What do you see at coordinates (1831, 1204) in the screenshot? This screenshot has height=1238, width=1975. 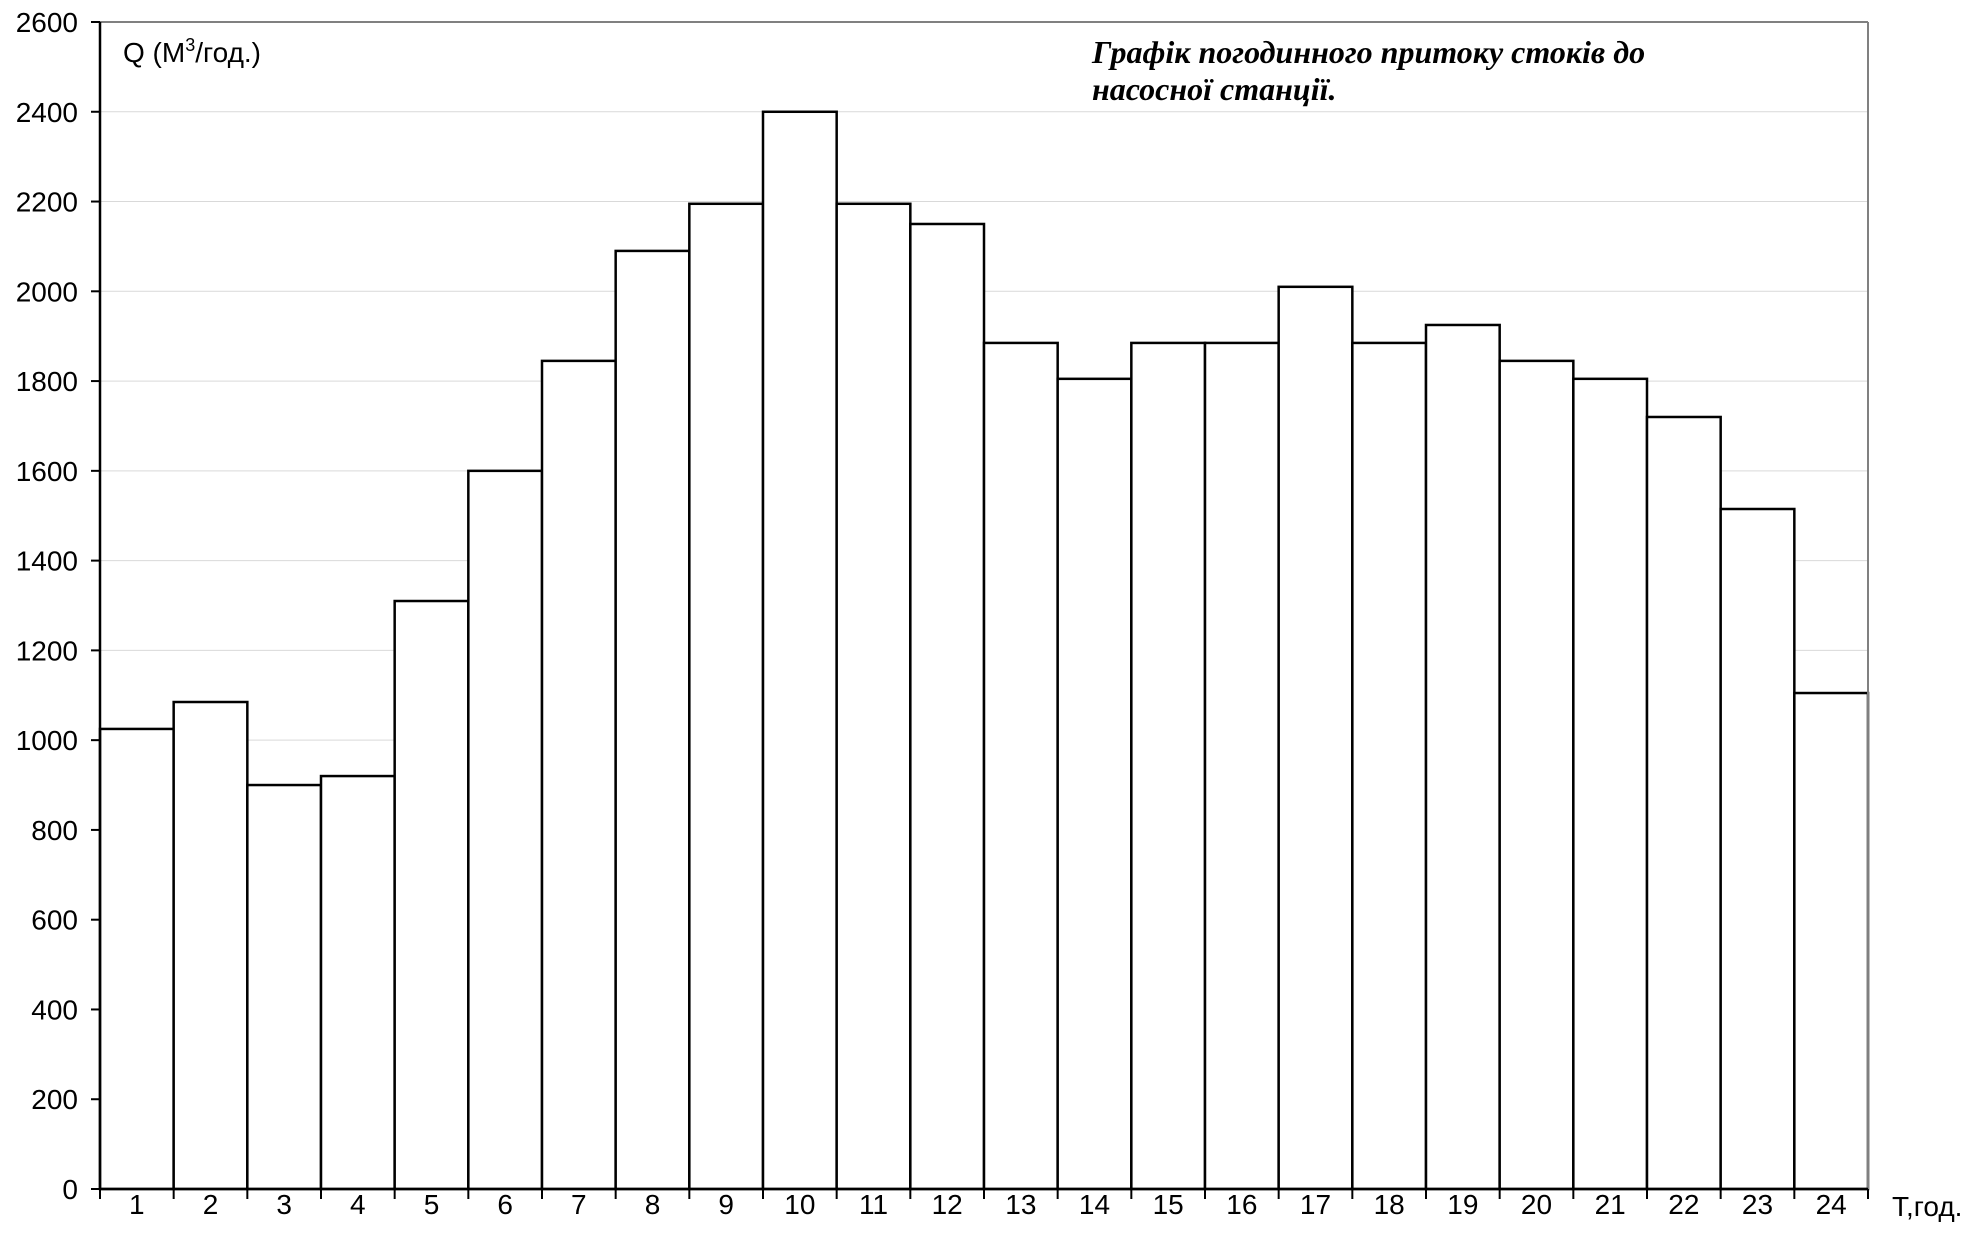 I see `x-tick-label: 24` at bounding box center [1831, 1204].